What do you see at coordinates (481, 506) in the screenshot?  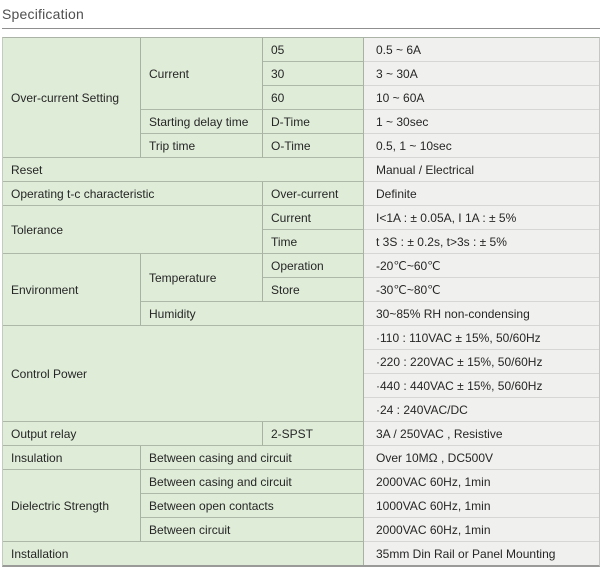 I see `value-dielectric-open-contacts: 1000VAC 60Hz, 1min` at bounding box center [481, 506].